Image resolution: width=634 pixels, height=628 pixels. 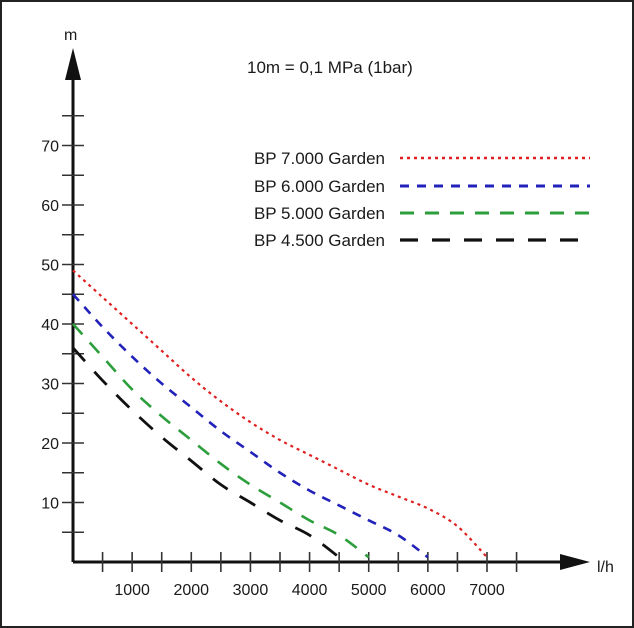 What do you see at coordinates (605, 567) in the screenshot?
I see `x-axis-label: l/h` at bounding box center [605, 567].